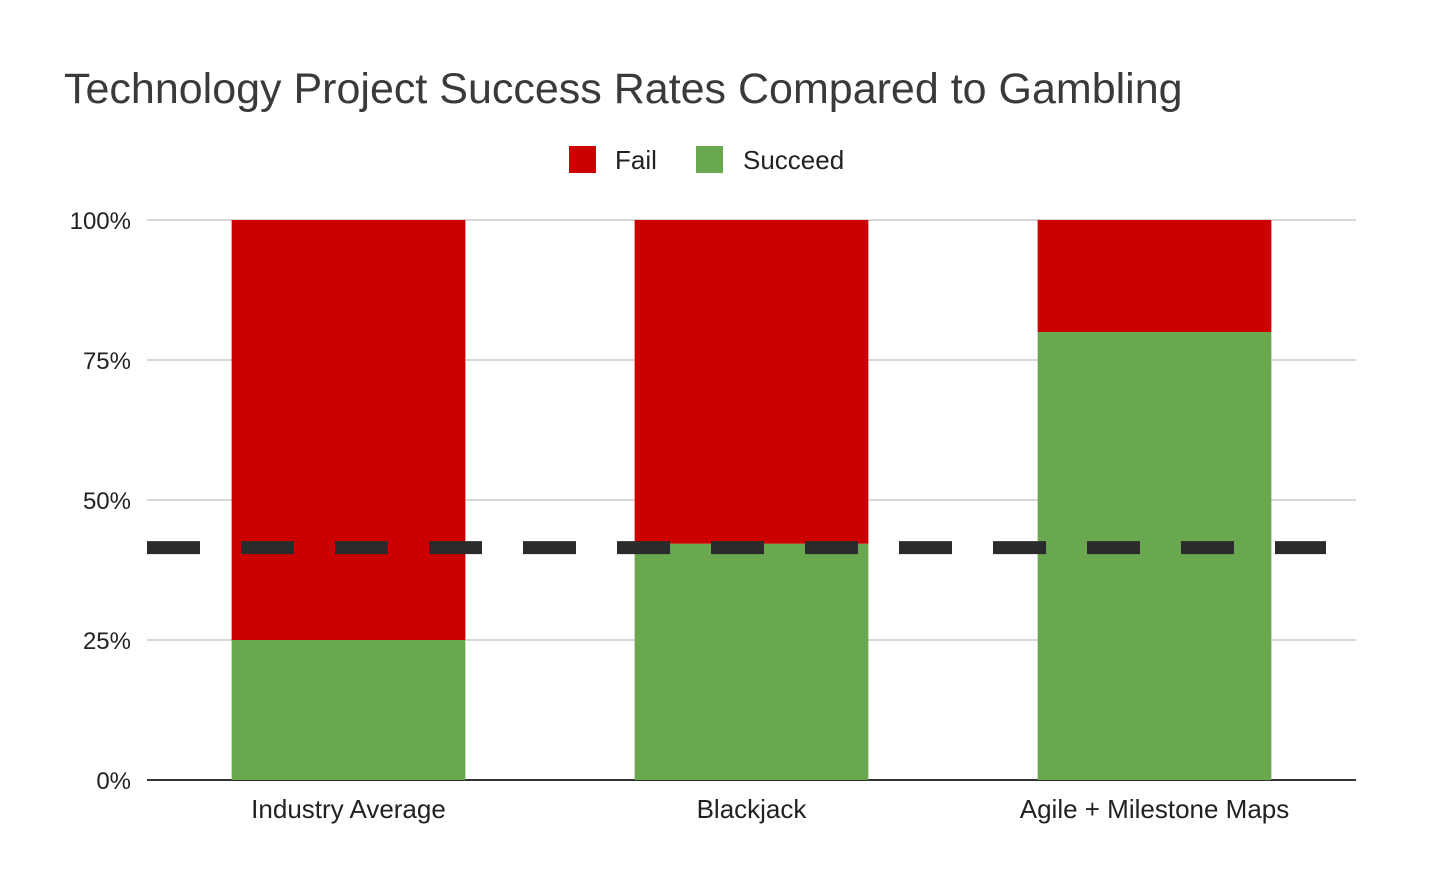 Image resolution: width=1456 pixels, height=887 pixels. What do you see at coordinates (709, 159) in the screenshot?
I see `legend-swatch-succeed` at bounding box center [709, 159].